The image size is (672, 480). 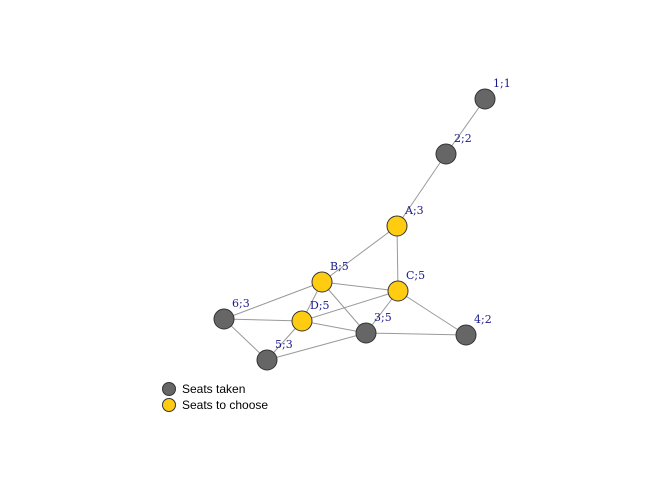 What do you see at coordinates (359, 254) in the screenshot?
I see `edge-A-B` at bounding box center [359, 254].